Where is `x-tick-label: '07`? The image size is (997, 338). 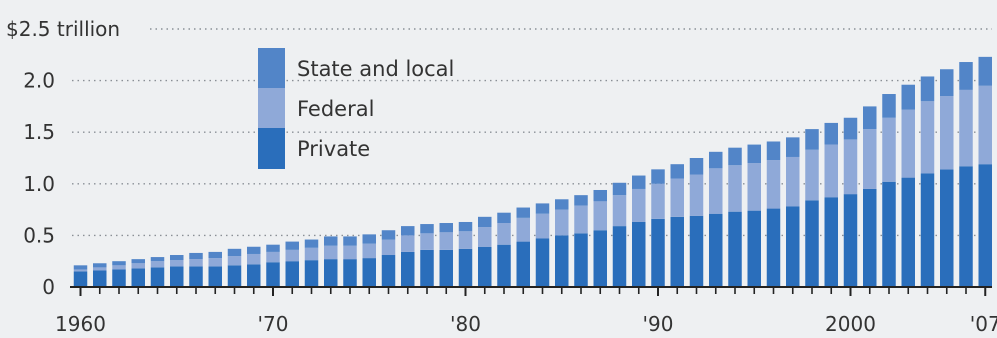
x-tick-label: '07 is located at coordinates (983, 324).